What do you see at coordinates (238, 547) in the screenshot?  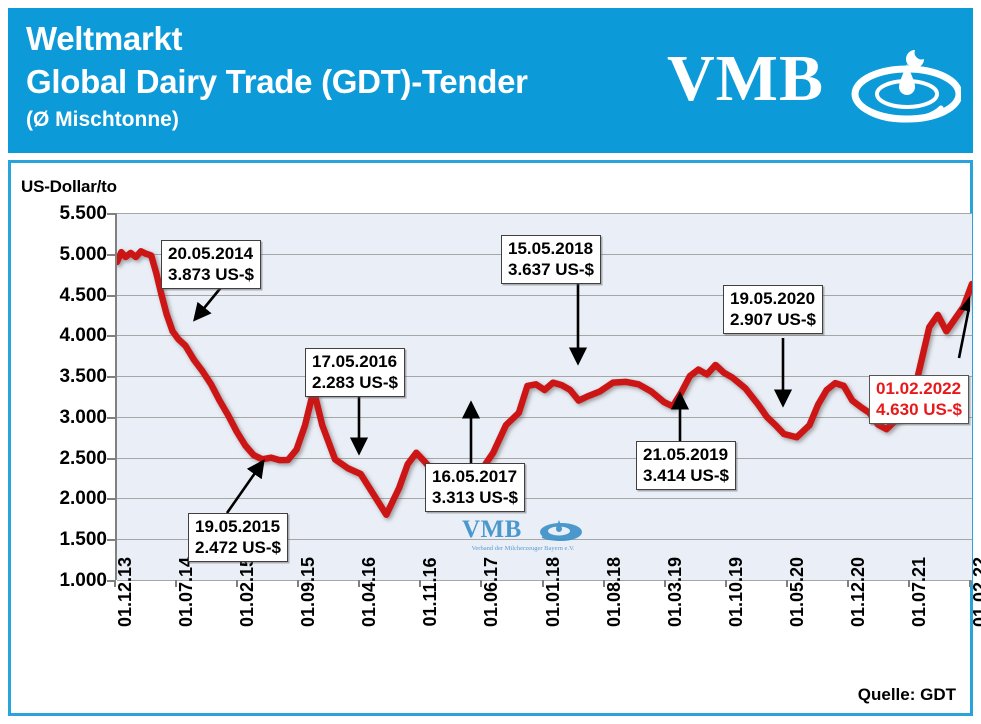 I see `callout-2015-value: 2.472 US-$` at bounding box center [238, 547].